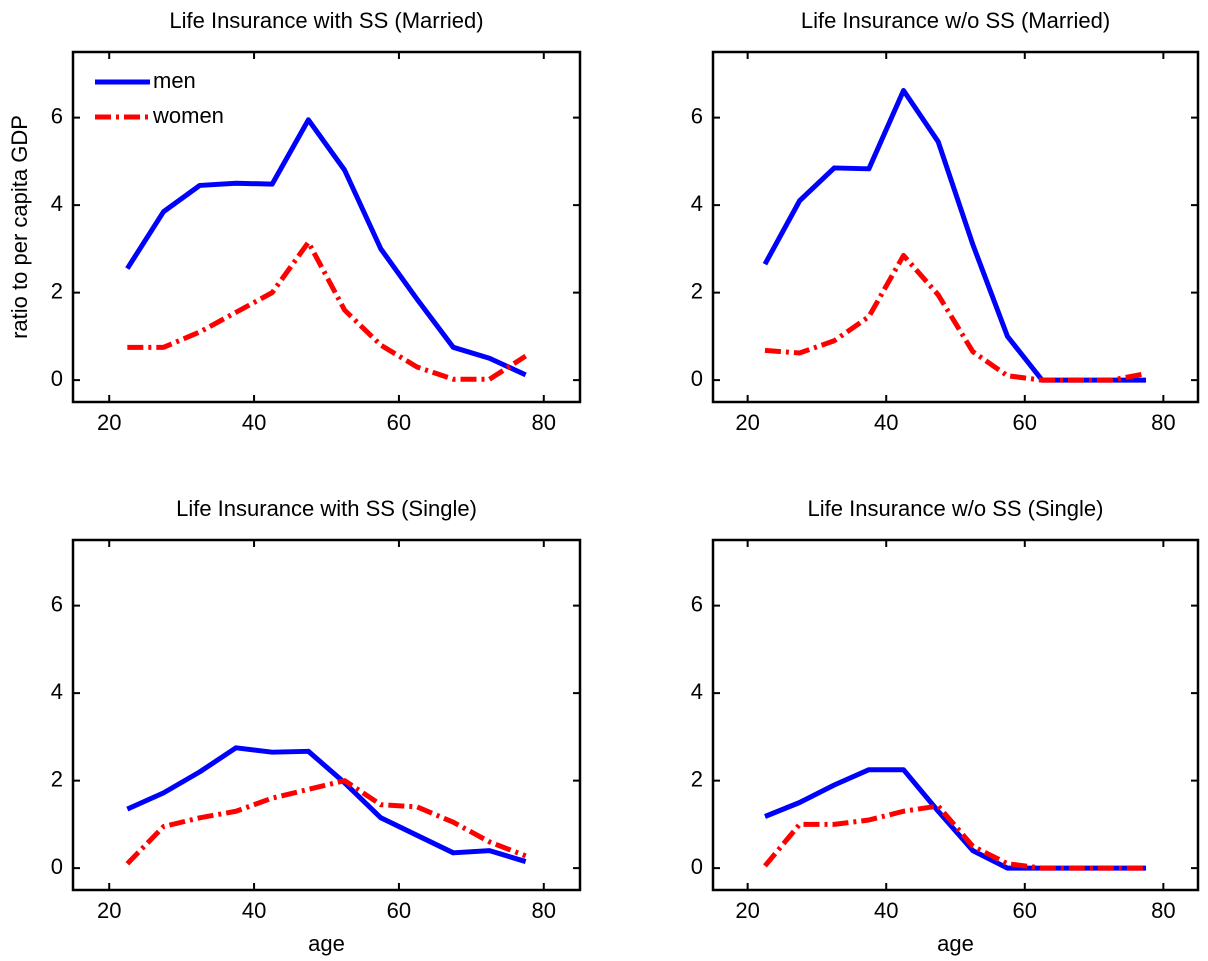 This screenshot has width=1208, height=961. I want to click on chart-title: Life Insurance with SS (Married), so click(326, 20).